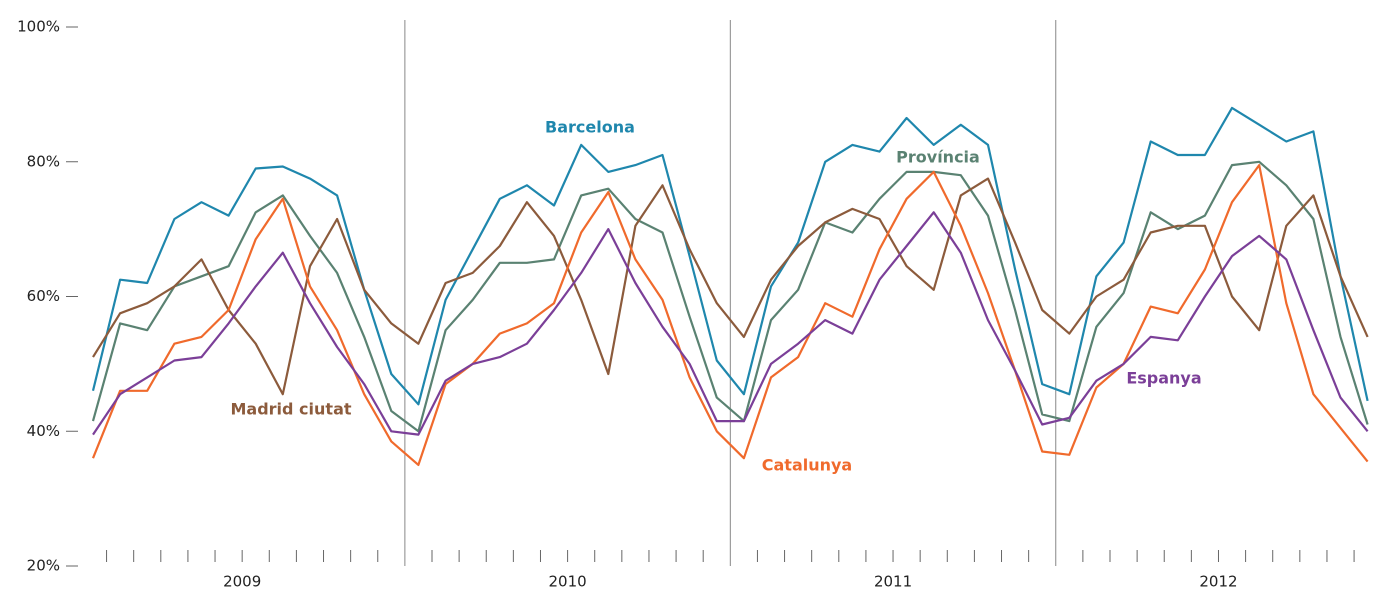 The width and height of the screenshot is (1379, 596). I want to click on series-label: Barcelona, so click(590, 127).